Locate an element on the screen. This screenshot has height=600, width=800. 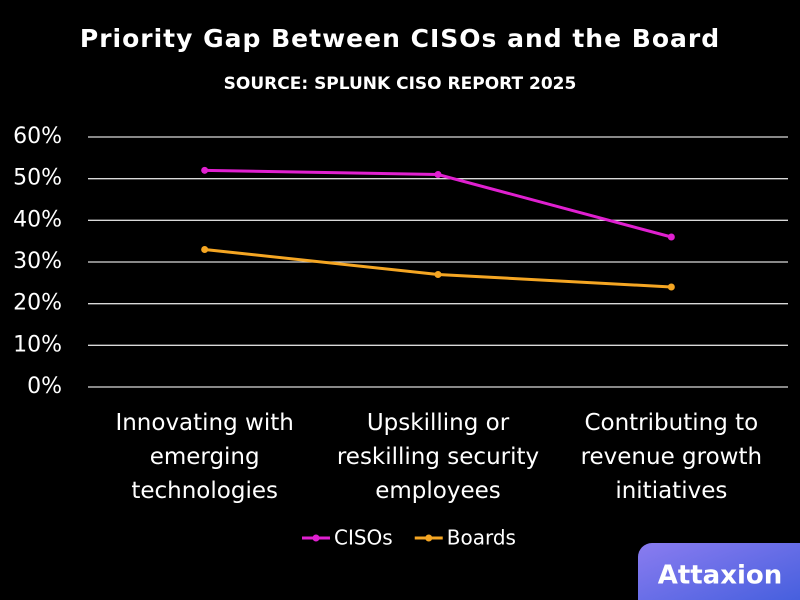
logo-box is located at coordinates (719, 571).